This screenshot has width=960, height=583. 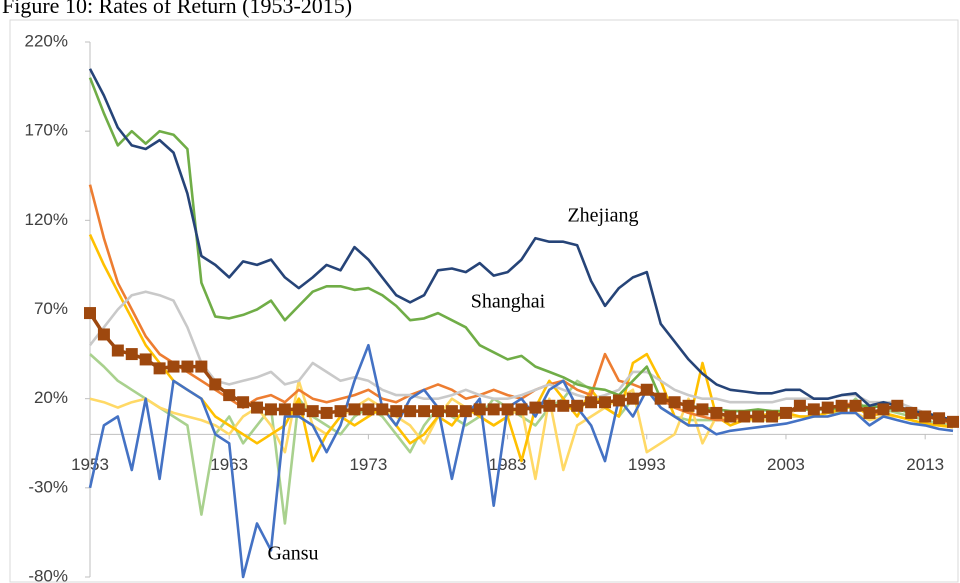 I want to click on x-tick-label: 2003, so click(x=786, y=464).